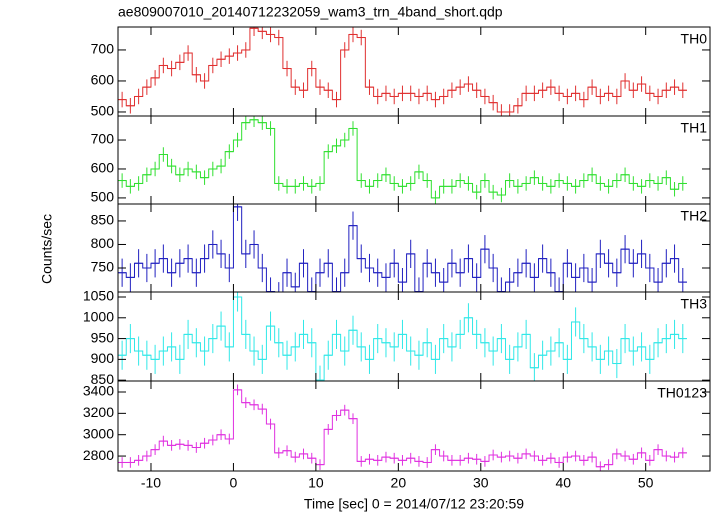 The image size is (717, 516). What do you see at coordinates (563, 483) in the screenshot?
I see `x-tick-label: 40` at bounding box center [563, 483].